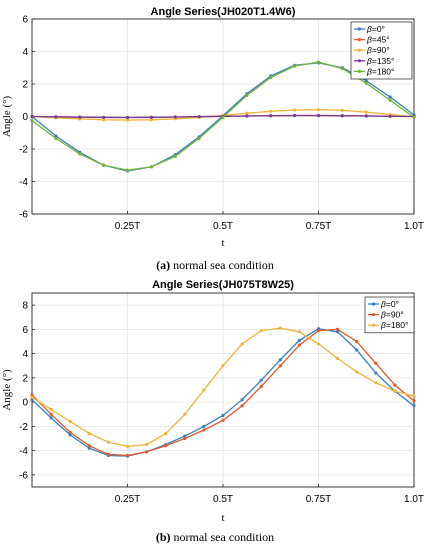 This screenshot has width=426, height=550. I want to click on legend-label: β=135°, so click(380, 61).